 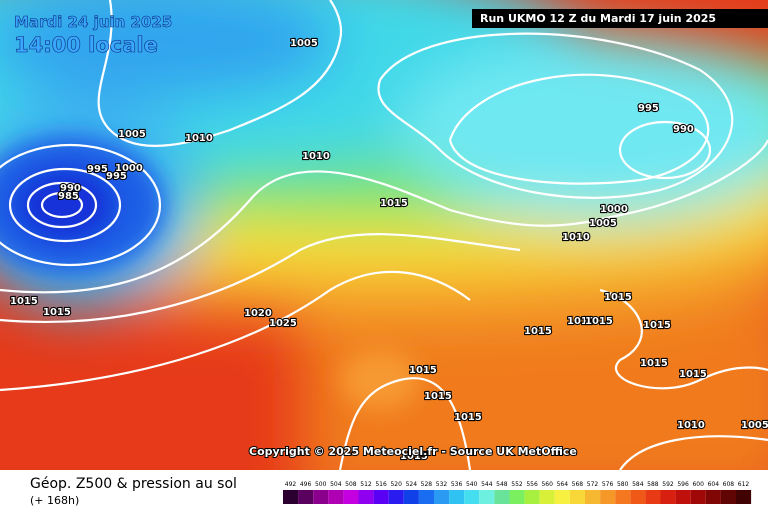 What do you see at coordinates (598, 18) in the screenshot?
I see `run-text: Run UKMO 12 Z du Mardi 17 juin 2025` at bounding box center [598, 18].